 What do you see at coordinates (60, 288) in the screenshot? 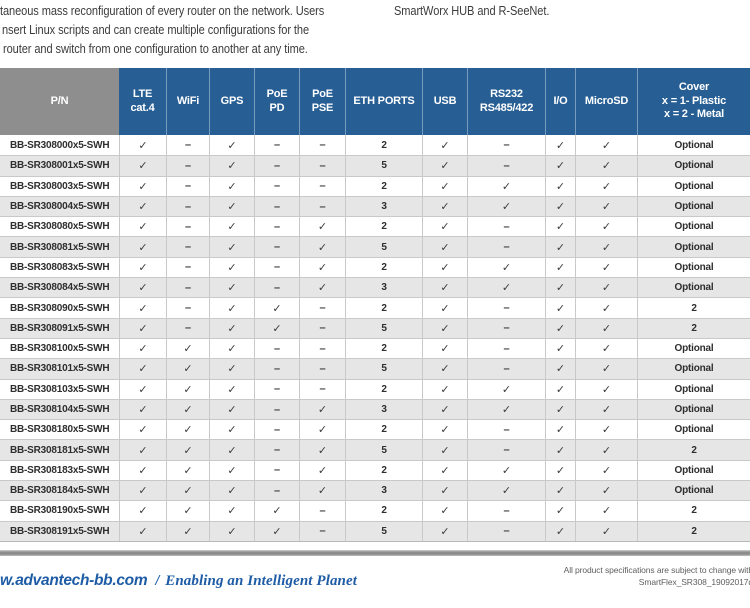
I see `part-number: BB-SR308084x5-SWH` at bounding box center [60, 288].